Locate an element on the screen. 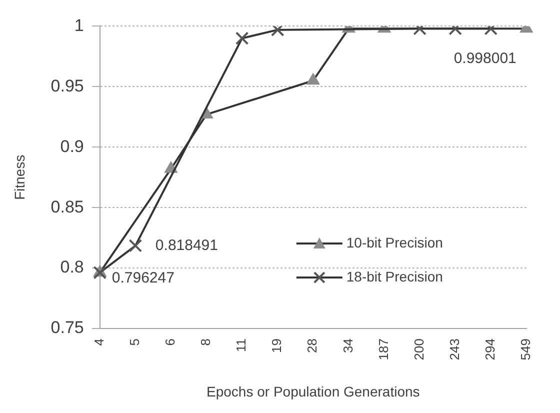  x-tick-label: 4 is located at coordinates (98, 342).